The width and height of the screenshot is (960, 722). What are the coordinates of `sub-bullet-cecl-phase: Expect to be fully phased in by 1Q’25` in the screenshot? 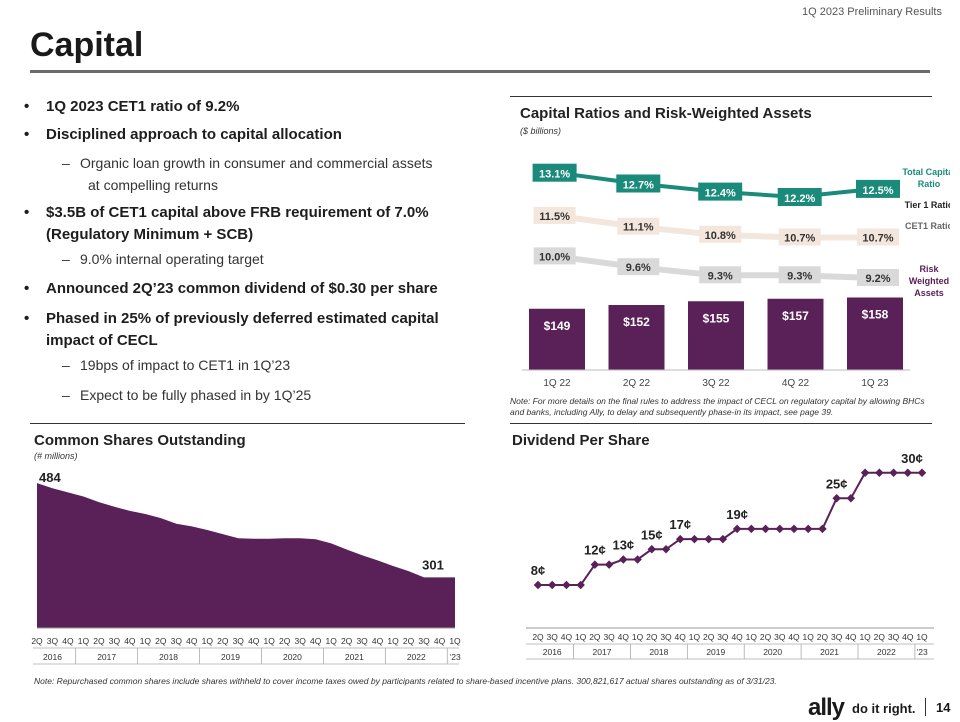 It's located at (186, 395).